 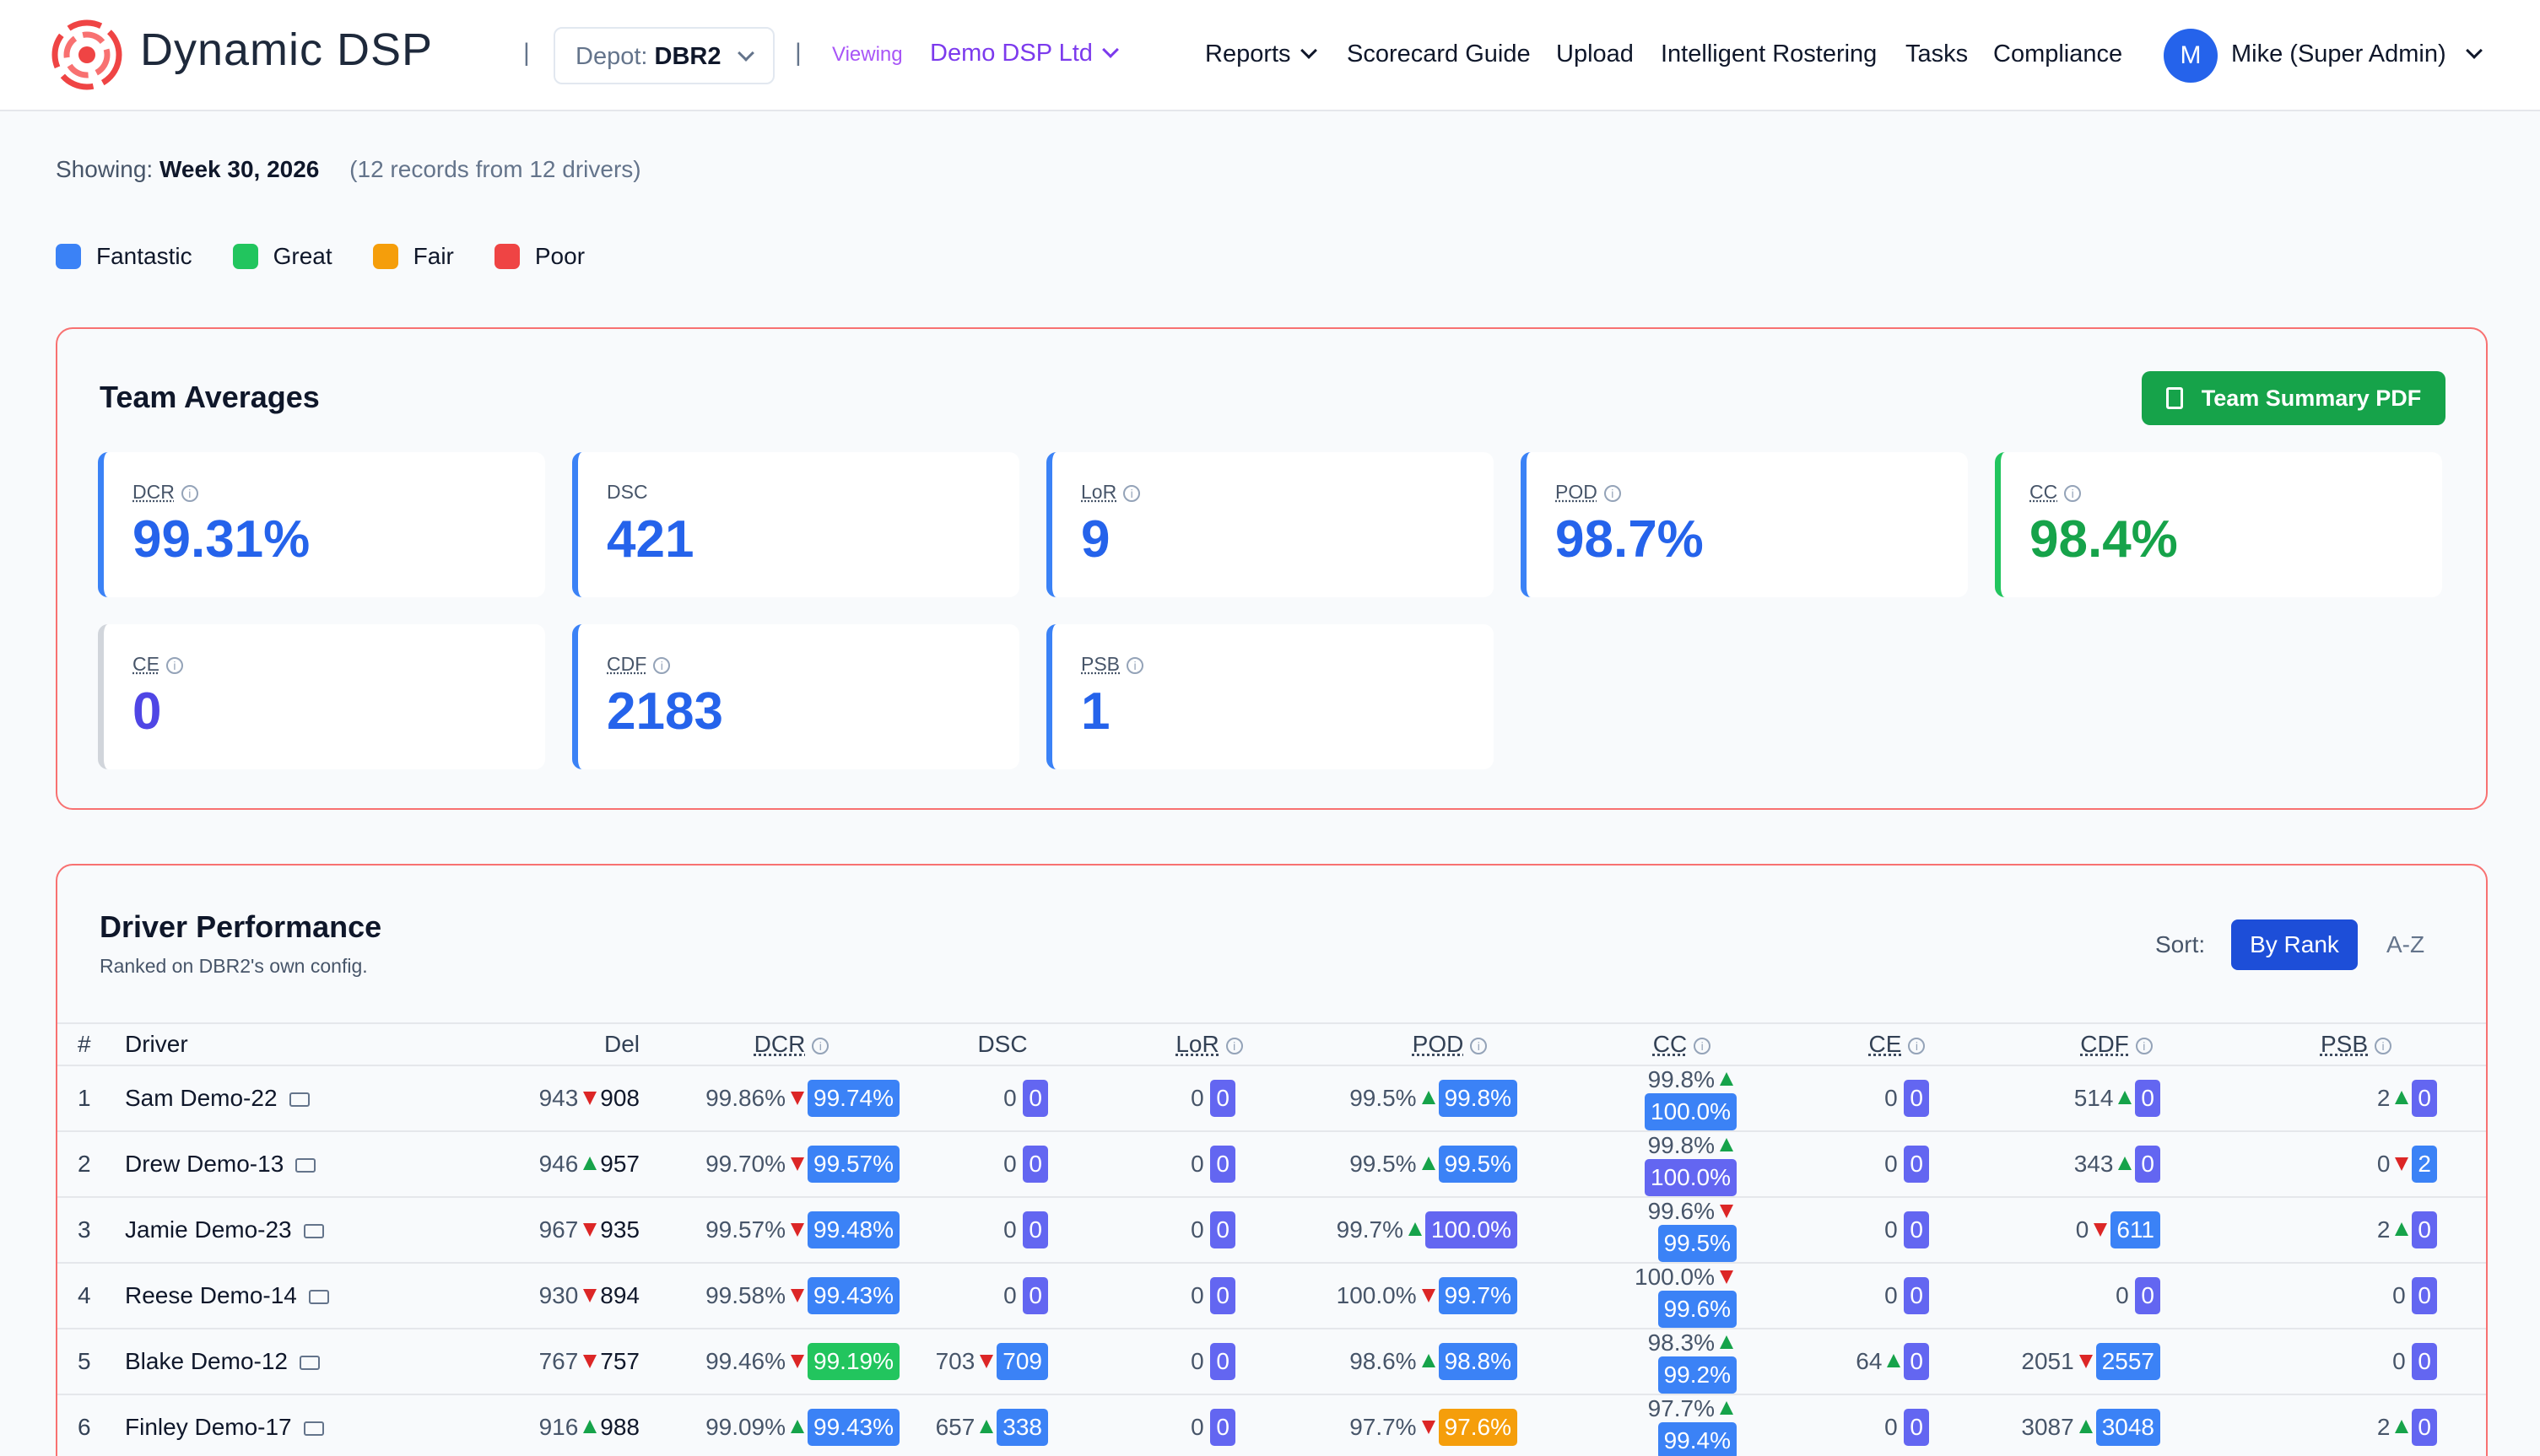 What do you see at coordinates (157, 664) in the screenshot?
I see `card-label: CE i` at bounding box center [157, 664].